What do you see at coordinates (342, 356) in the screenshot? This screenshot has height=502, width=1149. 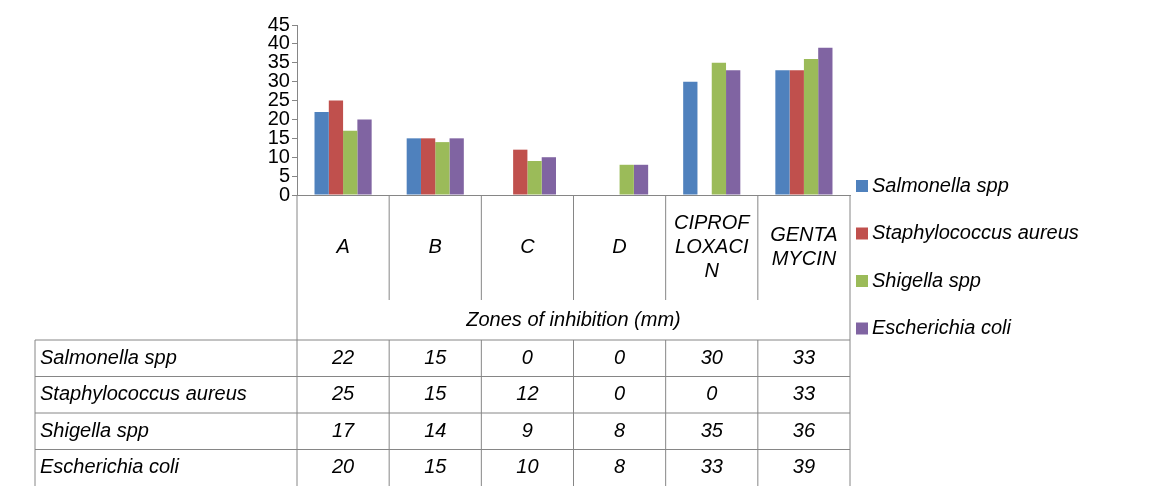 I see `data-label: 22` at bounding box center [342, 356].